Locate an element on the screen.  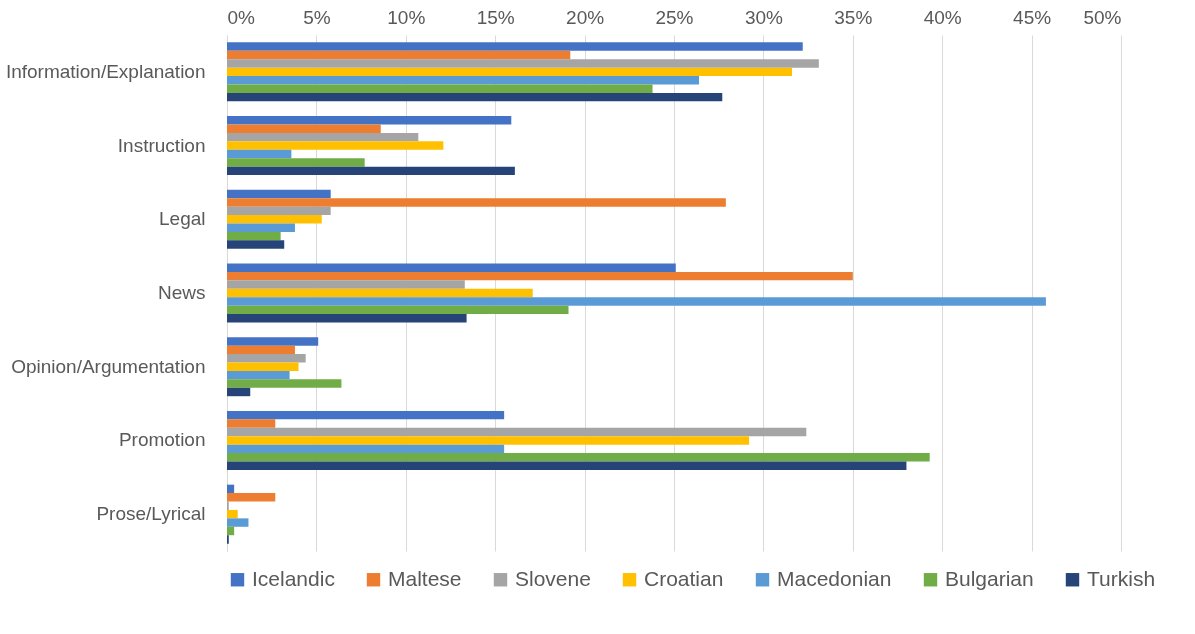
x-tick-label: 5% is located at coordinates (317, 17).